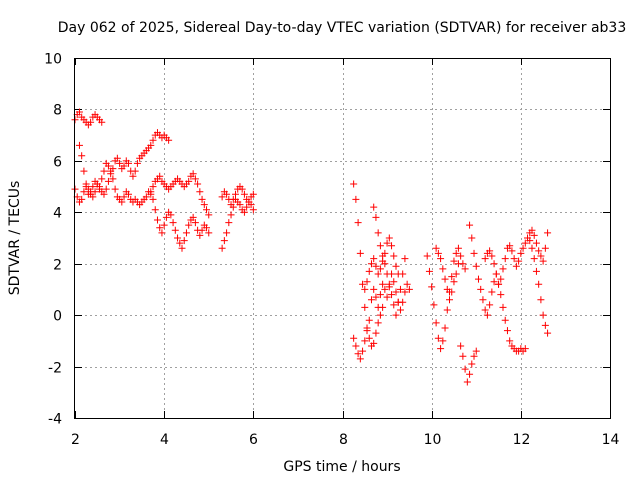 This screenshot has height=480, width=640. Describe the element at coordinates (468, 364) in the screenshot. I see `series-trace-m` at that location.